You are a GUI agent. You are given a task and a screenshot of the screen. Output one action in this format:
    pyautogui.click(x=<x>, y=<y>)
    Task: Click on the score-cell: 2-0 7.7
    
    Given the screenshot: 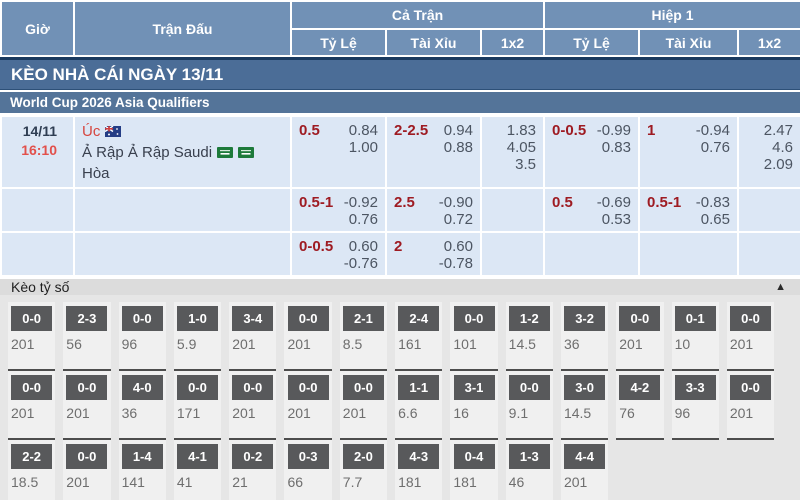 What is the action you would take?
    pyautogui.click(x=363, y=470)
    